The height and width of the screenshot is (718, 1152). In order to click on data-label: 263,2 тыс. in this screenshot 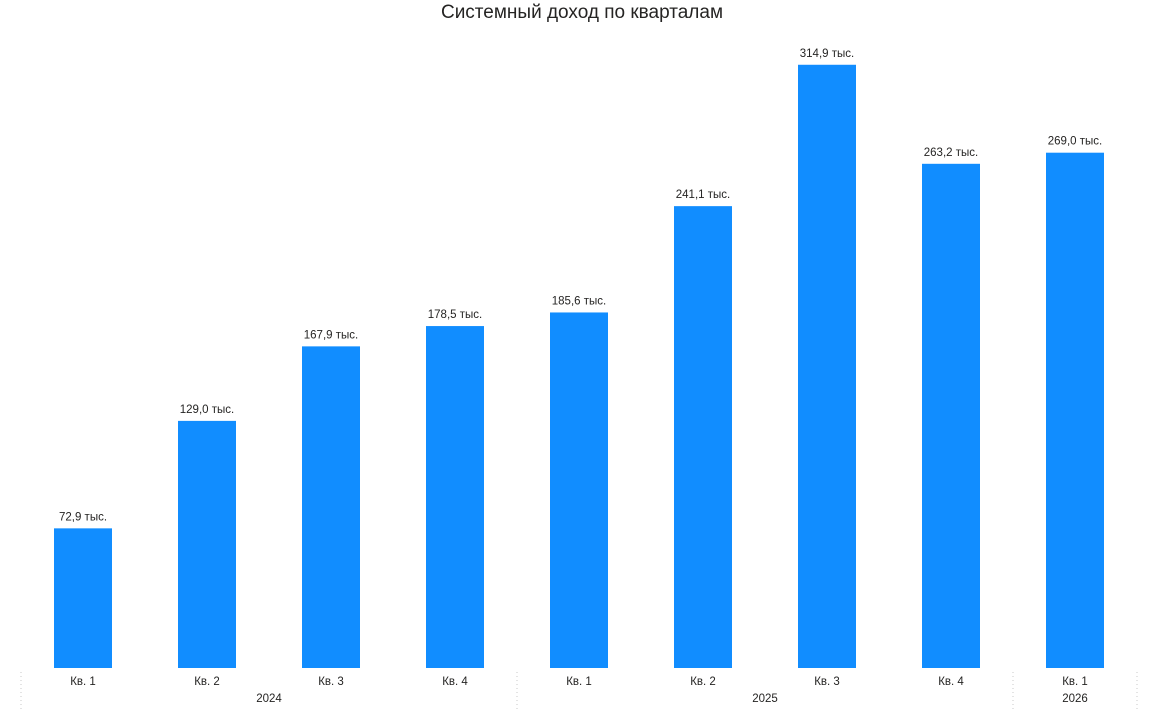, I will do `click(951, 153)`.